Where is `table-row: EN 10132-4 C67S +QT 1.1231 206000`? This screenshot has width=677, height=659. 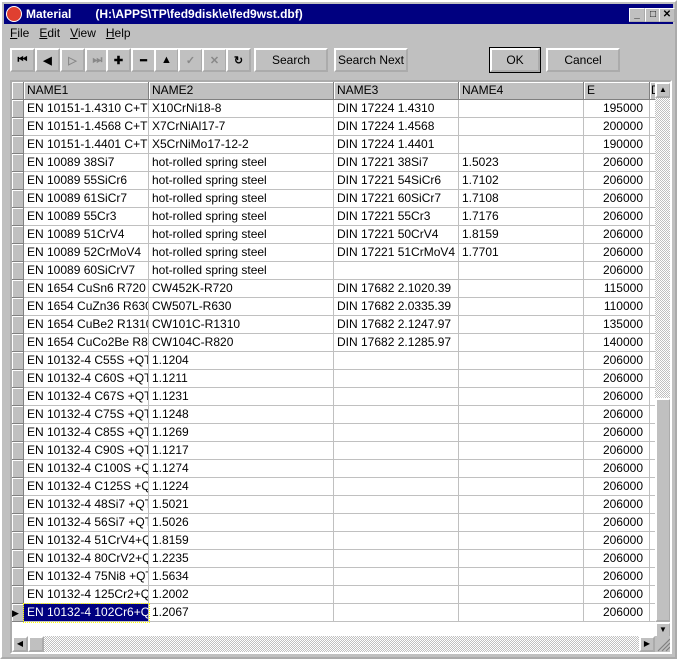 table-row: EN 10132-4 C67S +QT 1.1231 206000 is located at coordinates (335, 397).